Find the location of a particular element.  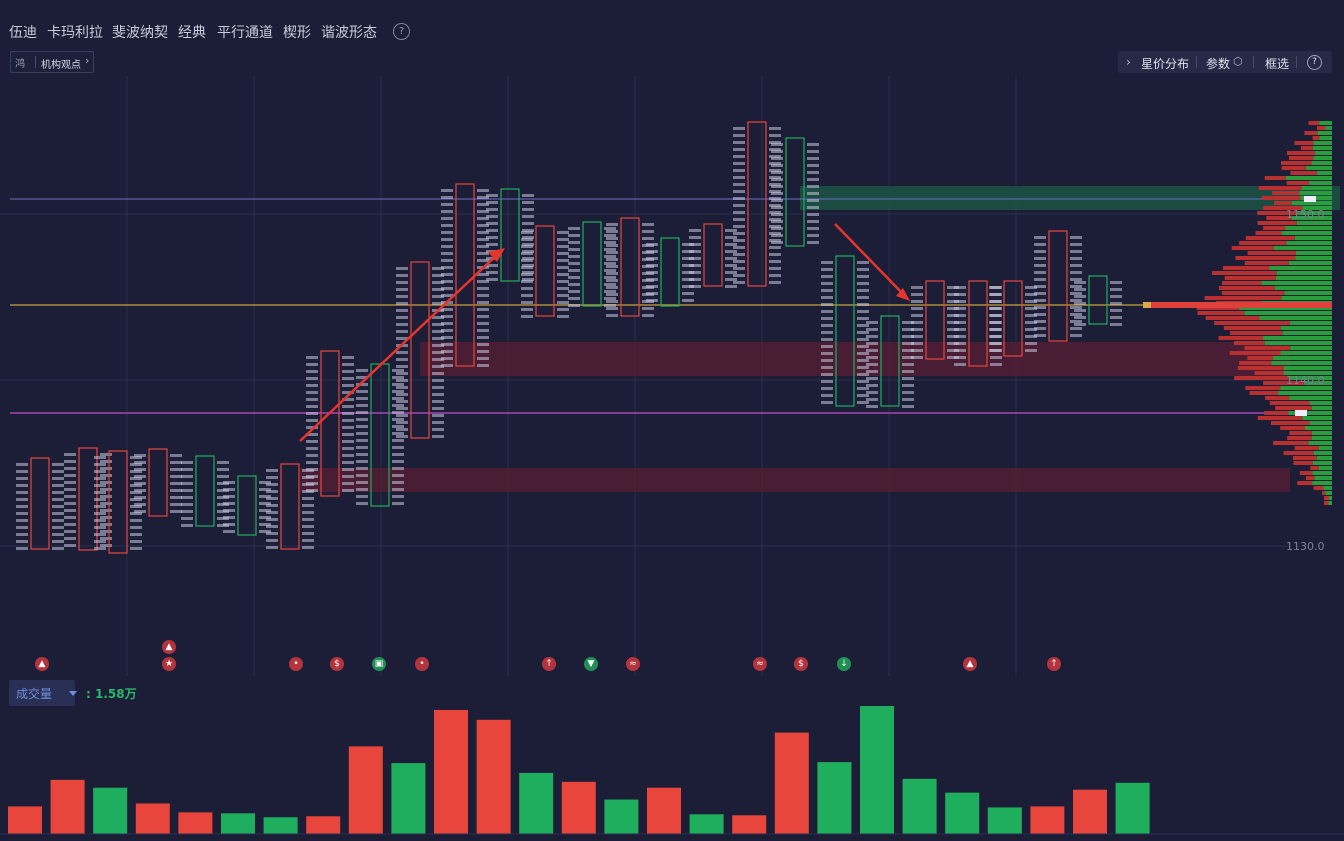

params-button: 参数 is located at coordinates (1218, 64).